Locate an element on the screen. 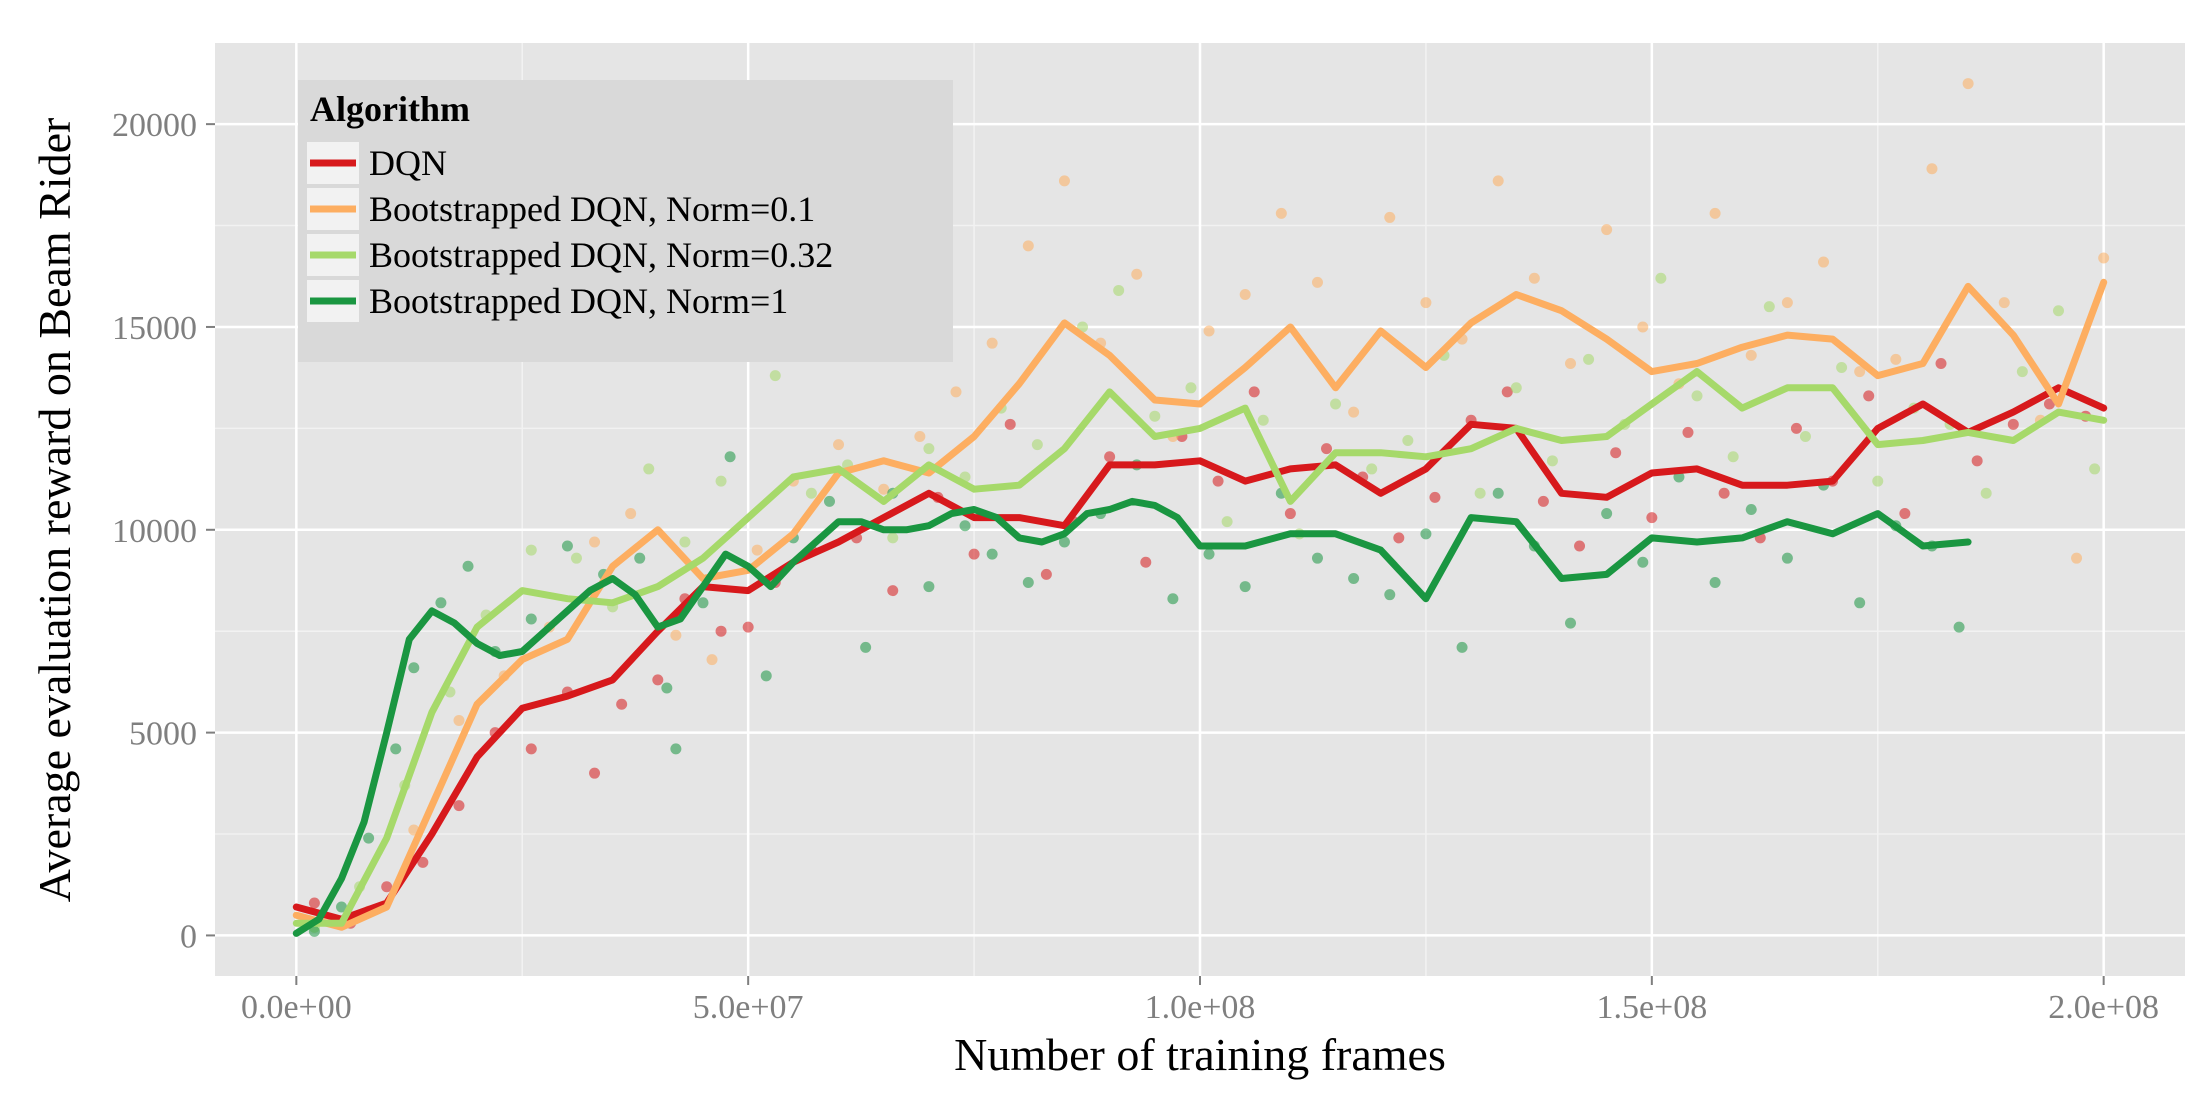 This screenshot has height=1100, width=2200. legend-label: Bootstrapped DQN, Norm=0.1 is located at coordinates (592, 209).